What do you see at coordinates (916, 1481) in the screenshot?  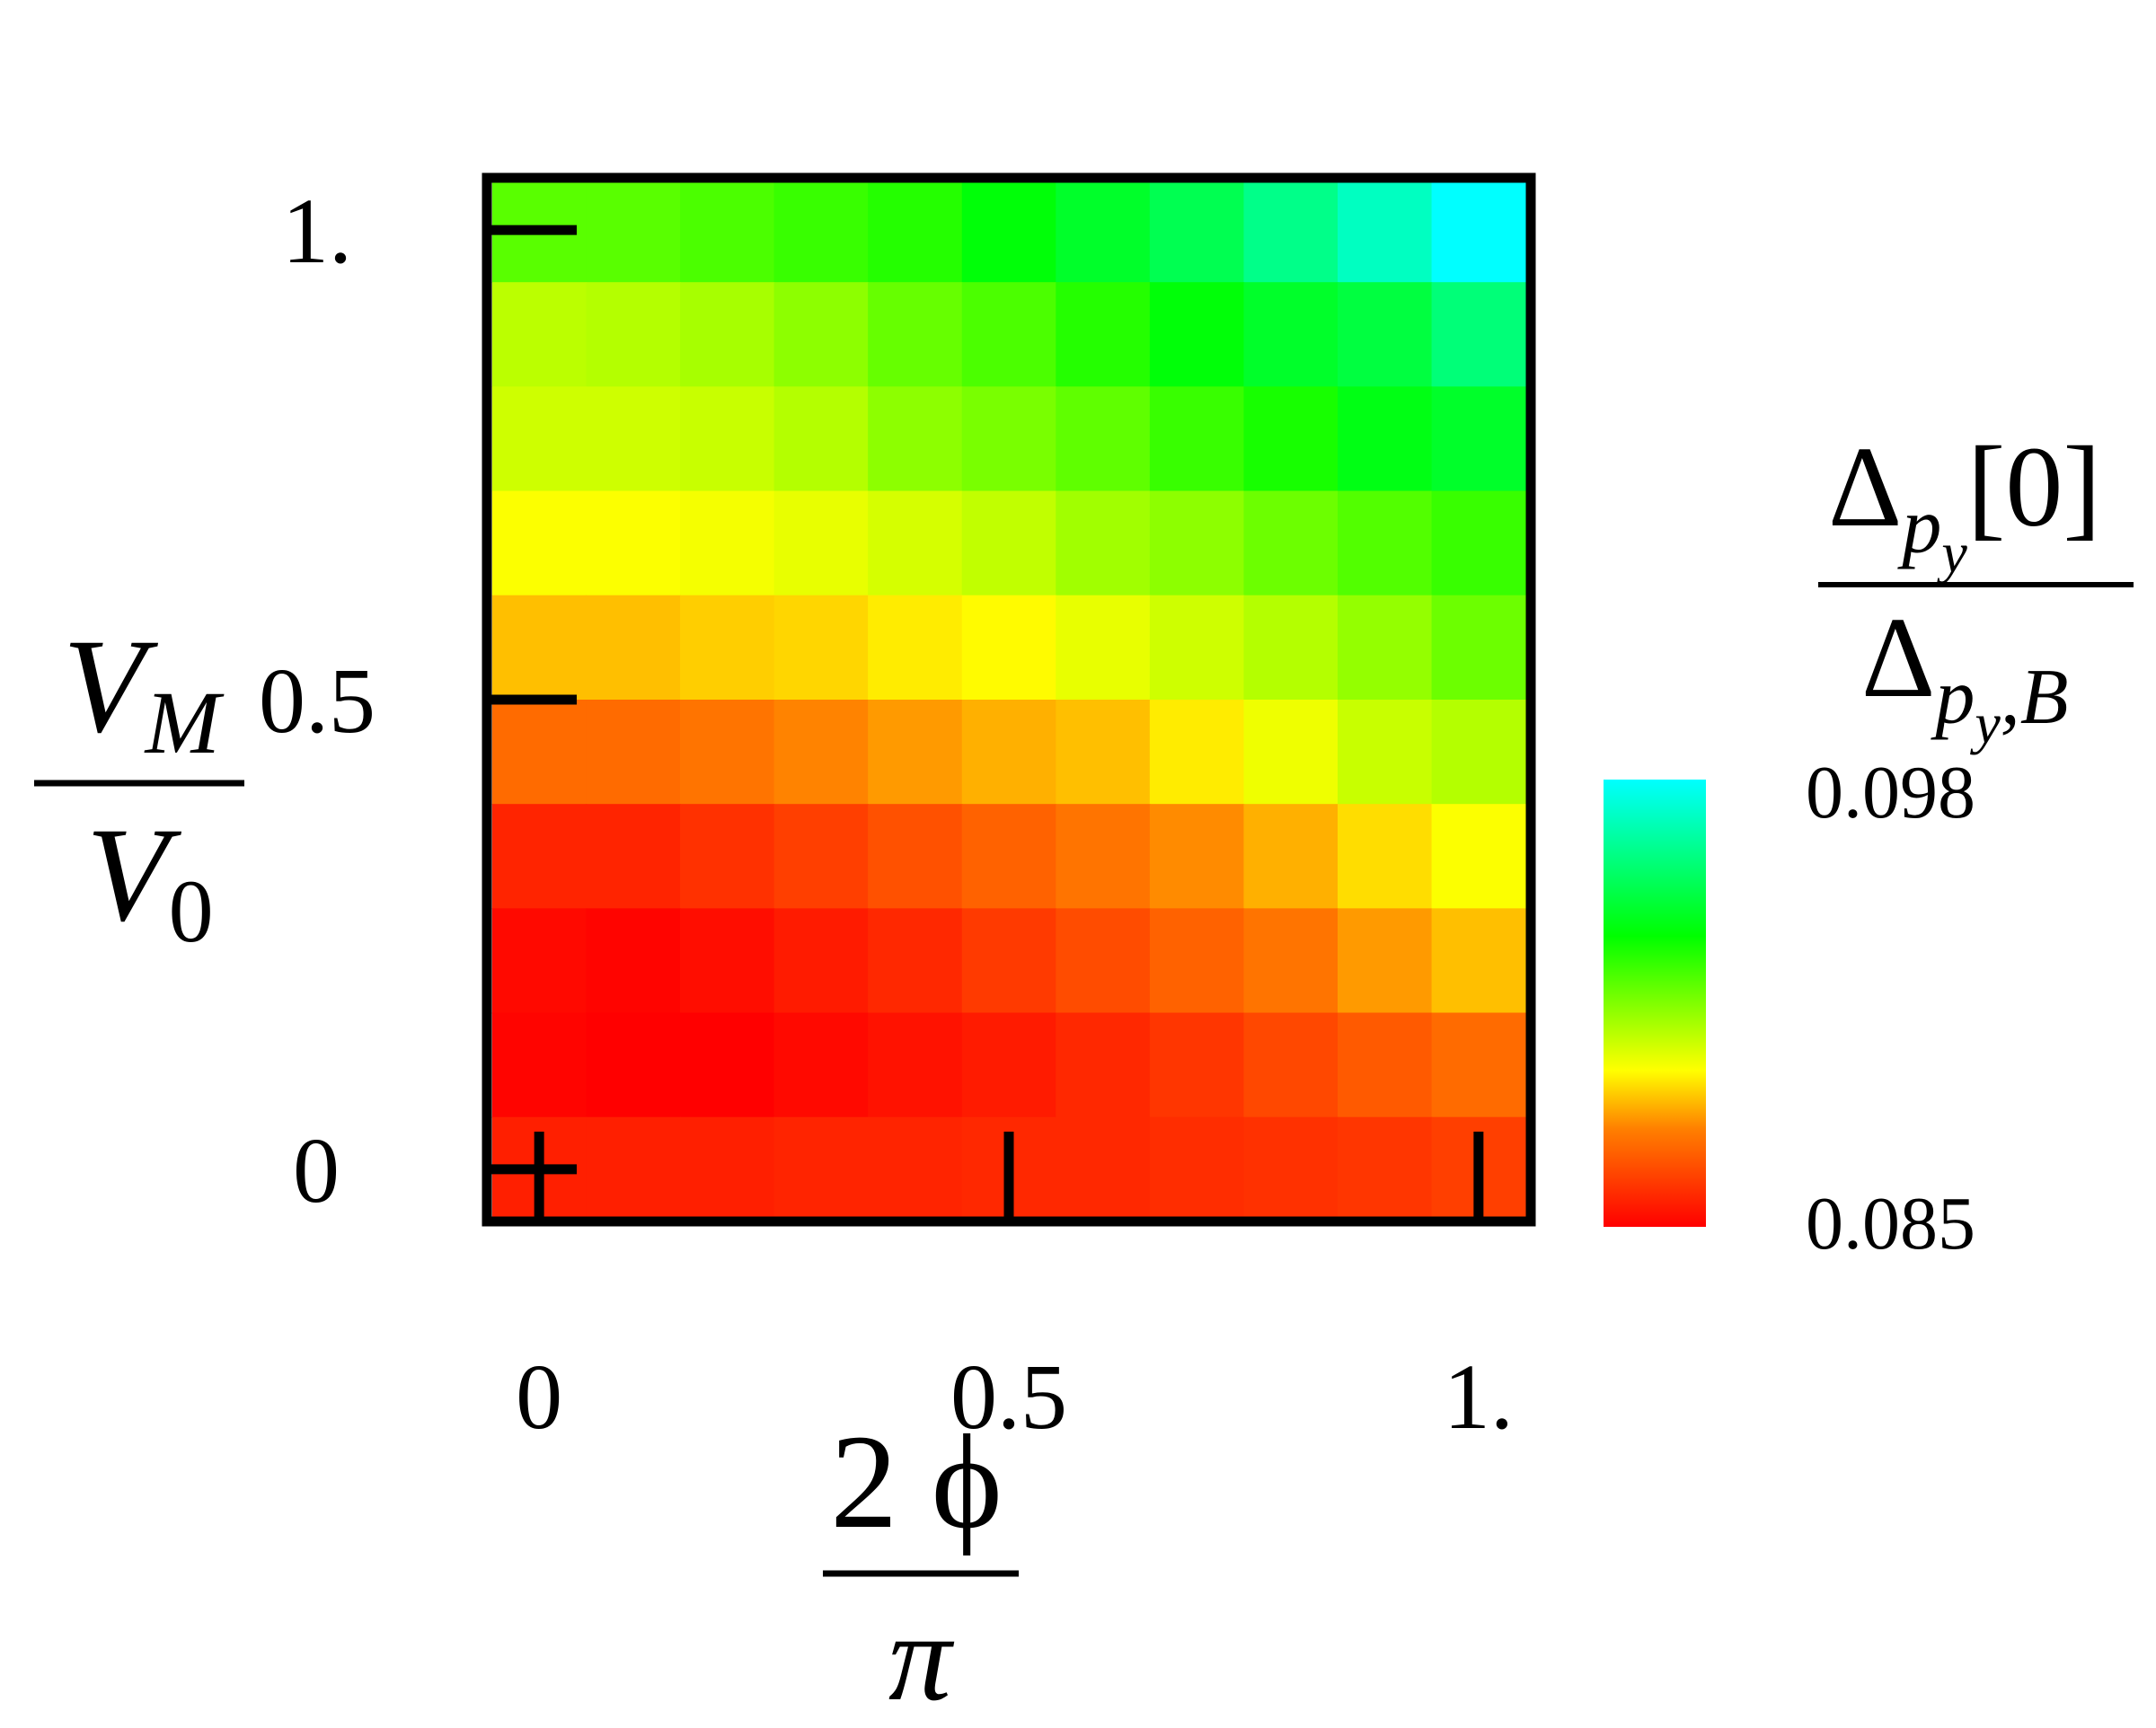 I see `x-axis-label-numerator: 2 ϕ` at bounding box center [916, 1481].